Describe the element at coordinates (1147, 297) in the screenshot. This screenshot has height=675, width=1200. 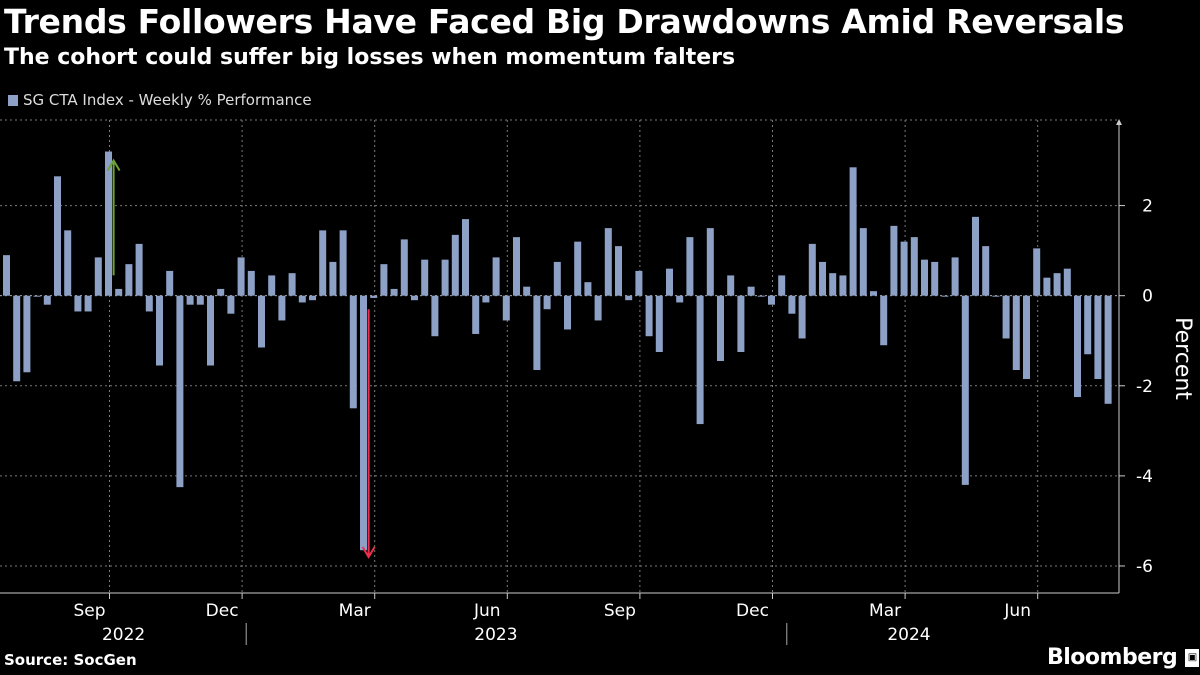
I see `y-tick-label: 0` at that location.